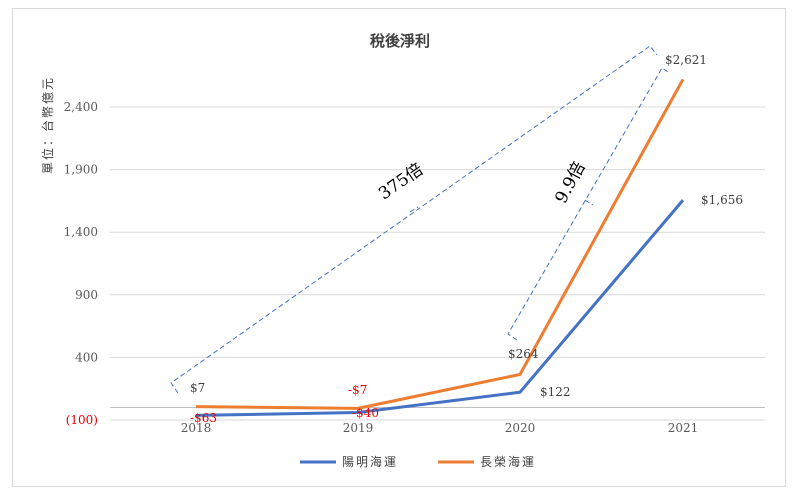 The width and height of the screenshot is (800, 497). What do you see at coordinates (358, 428) in the screenshot?
I see `x-tick-label: 2019` at bounding box center [358, 428].